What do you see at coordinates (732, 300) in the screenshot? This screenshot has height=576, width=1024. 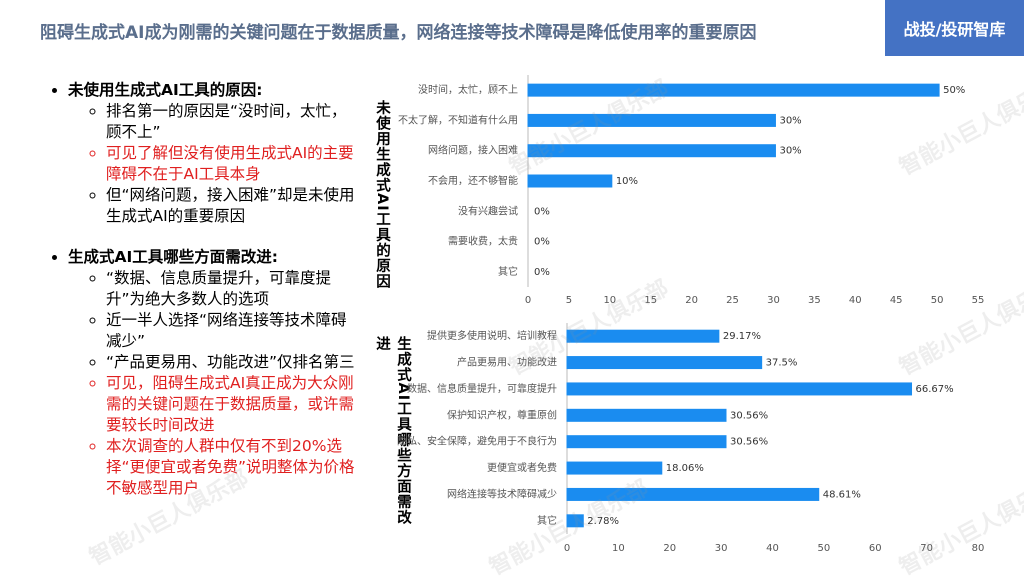 I see `x-tick-label: 25` at bounding box center [732, 300].